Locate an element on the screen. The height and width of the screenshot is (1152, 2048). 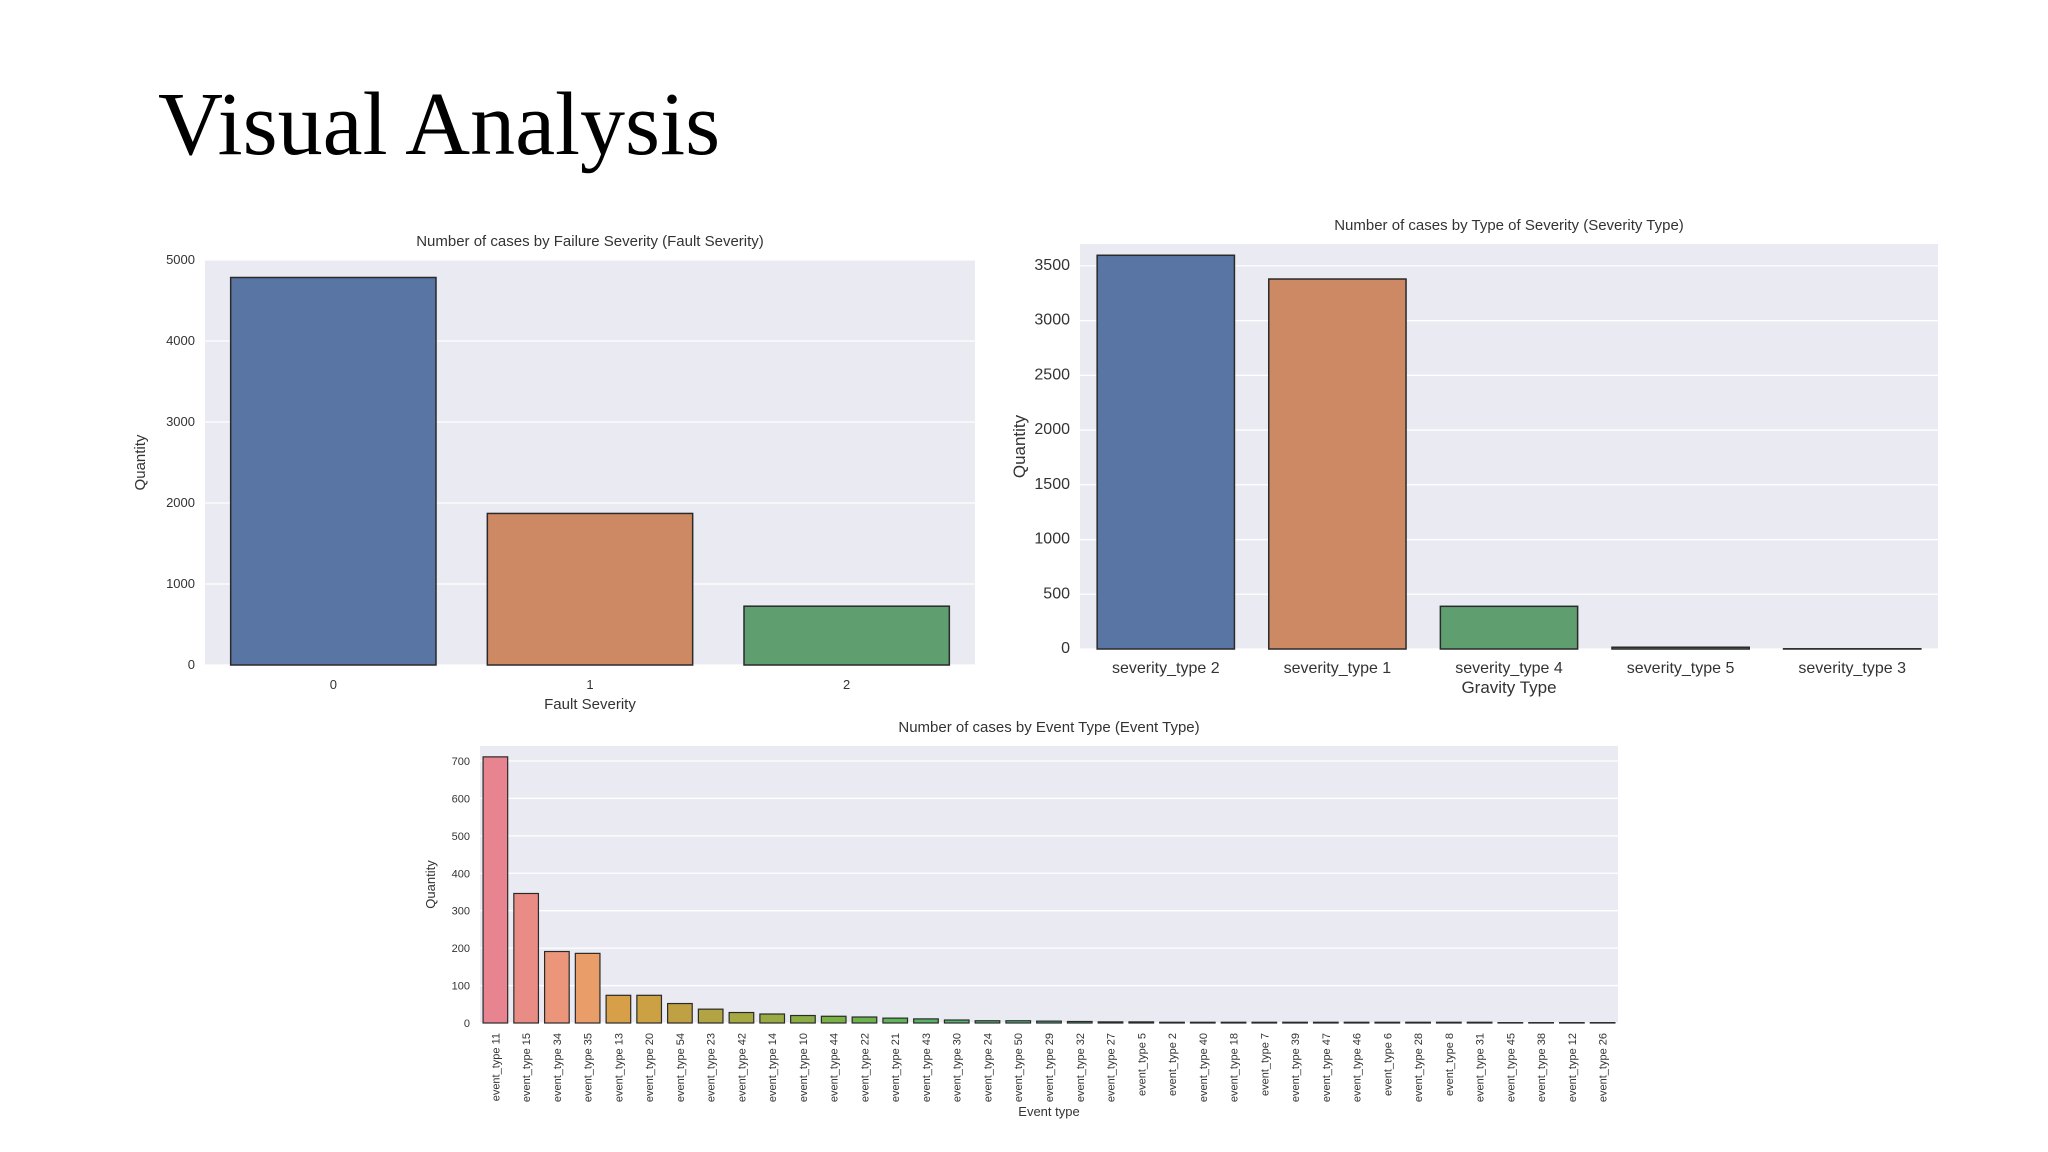
x-tick-label: event_type 22 is located at coordinates (865, 1067).